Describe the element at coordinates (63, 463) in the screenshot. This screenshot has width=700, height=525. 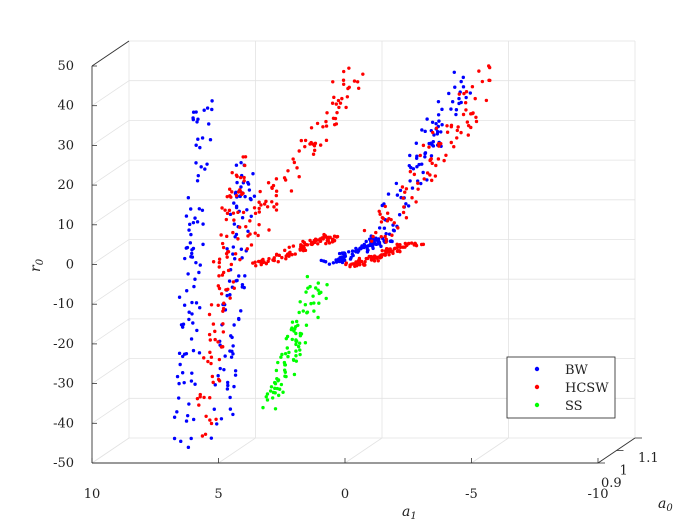
I see `y-tick-label: -50` at that location.